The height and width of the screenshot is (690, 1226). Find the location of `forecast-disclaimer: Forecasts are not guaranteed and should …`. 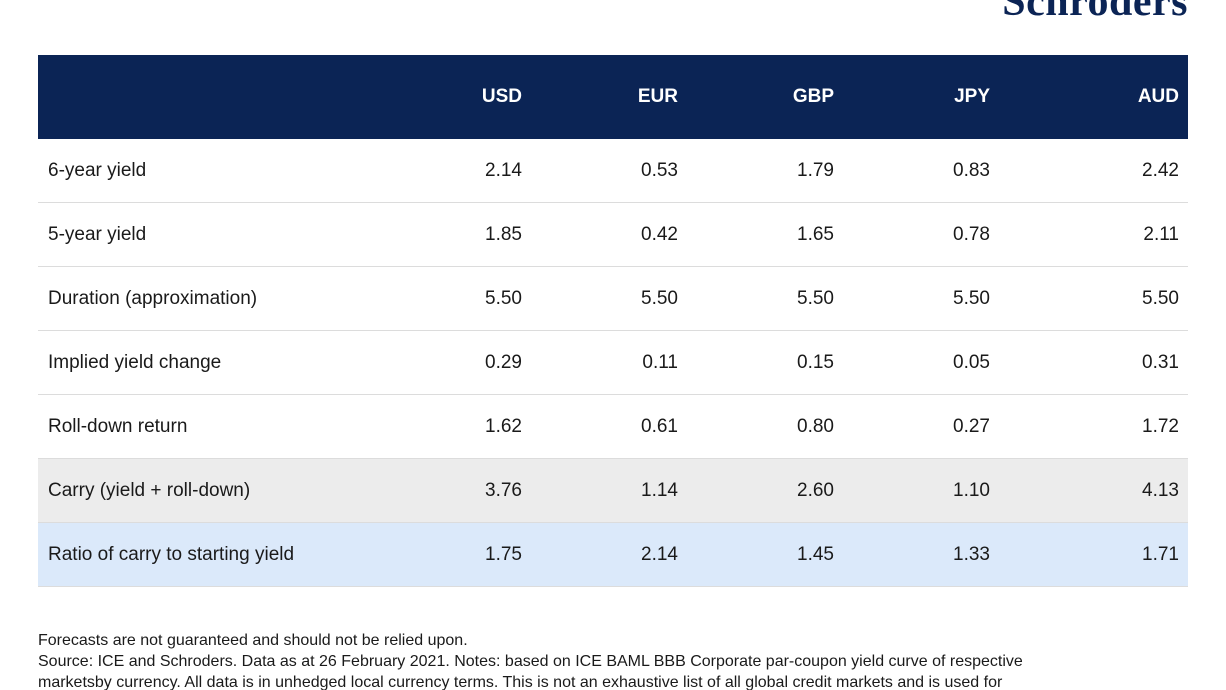

forecast-disclaimer: Forecasts are not guaranteed and should … is located at coordinates (253, 640).